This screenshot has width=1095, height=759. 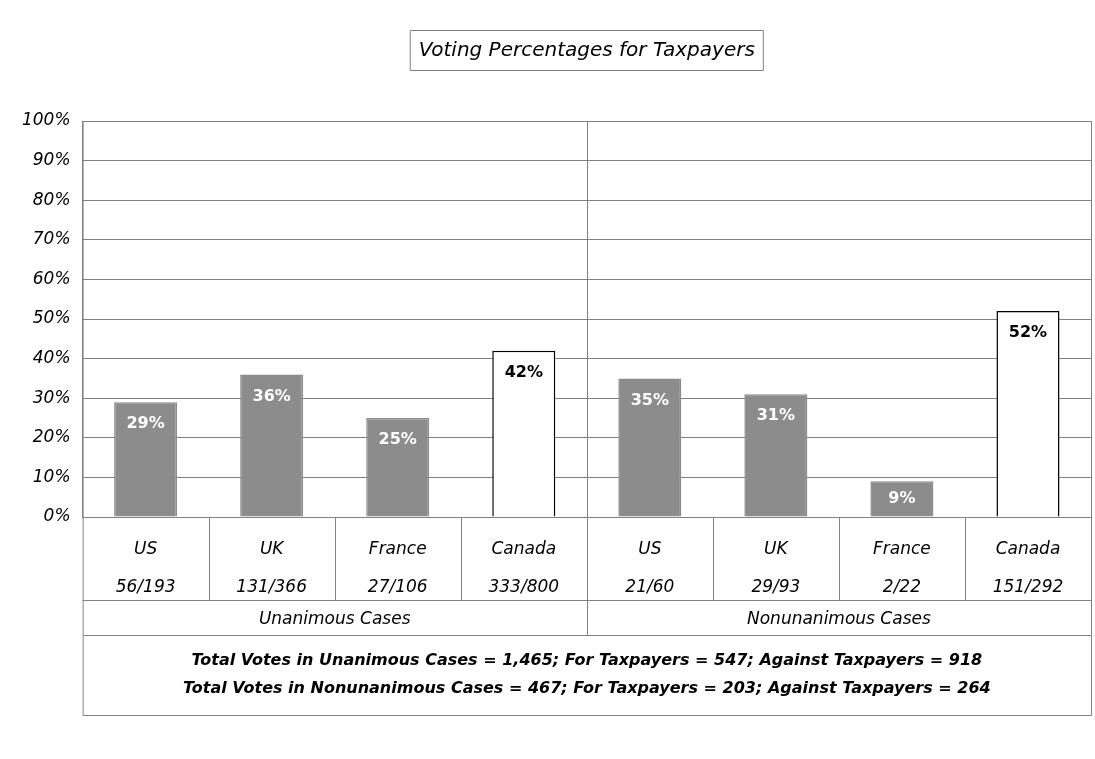 What do you see at coordinates (1028, 567) in the screenshot?
I see `x-tick-label: Canada 151/292` at bounding box center [1028, 567].